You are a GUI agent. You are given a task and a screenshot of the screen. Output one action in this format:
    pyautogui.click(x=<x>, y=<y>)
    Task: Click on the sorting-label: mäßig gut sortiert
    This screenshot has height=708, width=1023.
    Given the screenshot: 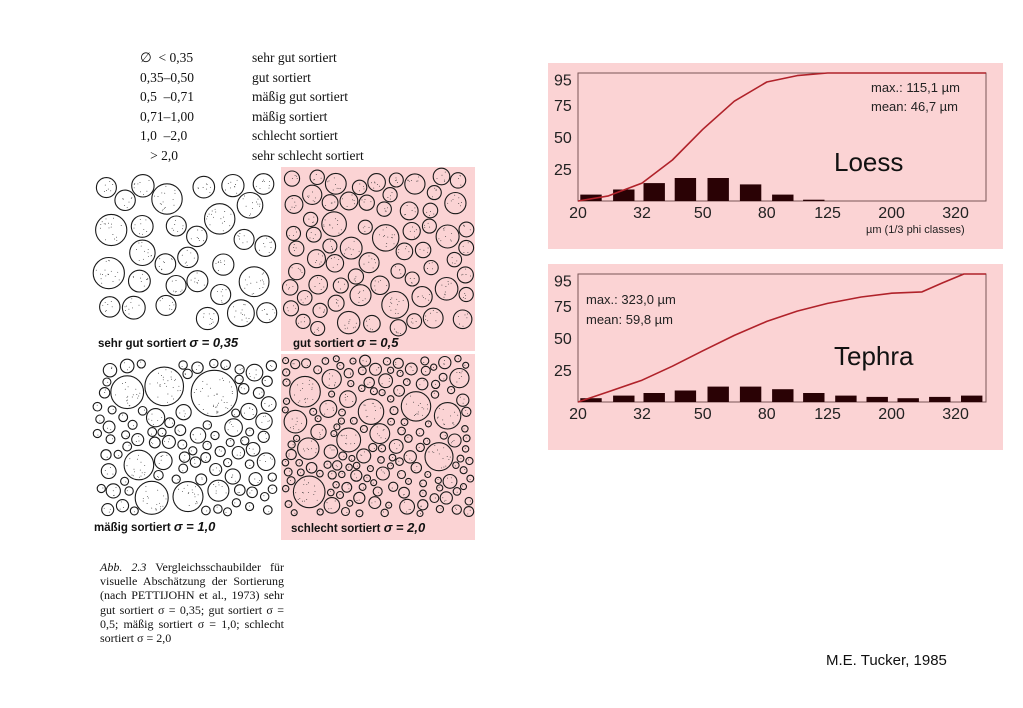 What is the action you would take?
    pyautogui.click(x=300, y=97)
    